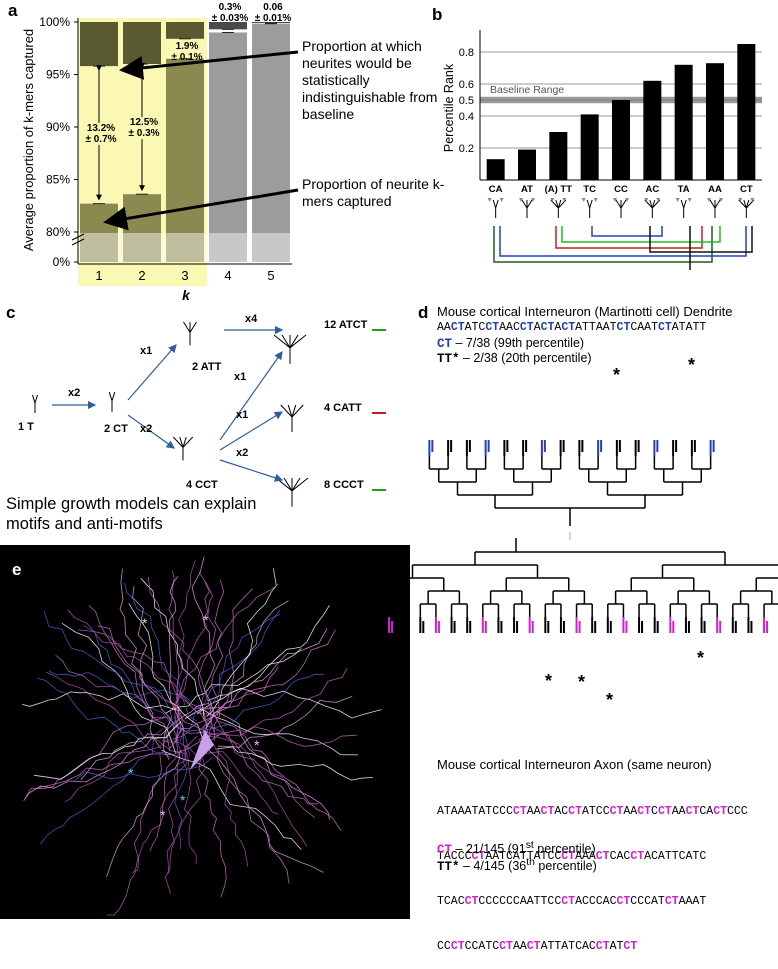  What do you see at coordinates (227, 275) in the screenshot?
I see `x-tick-label: 4` at bounding box center [227, 275].